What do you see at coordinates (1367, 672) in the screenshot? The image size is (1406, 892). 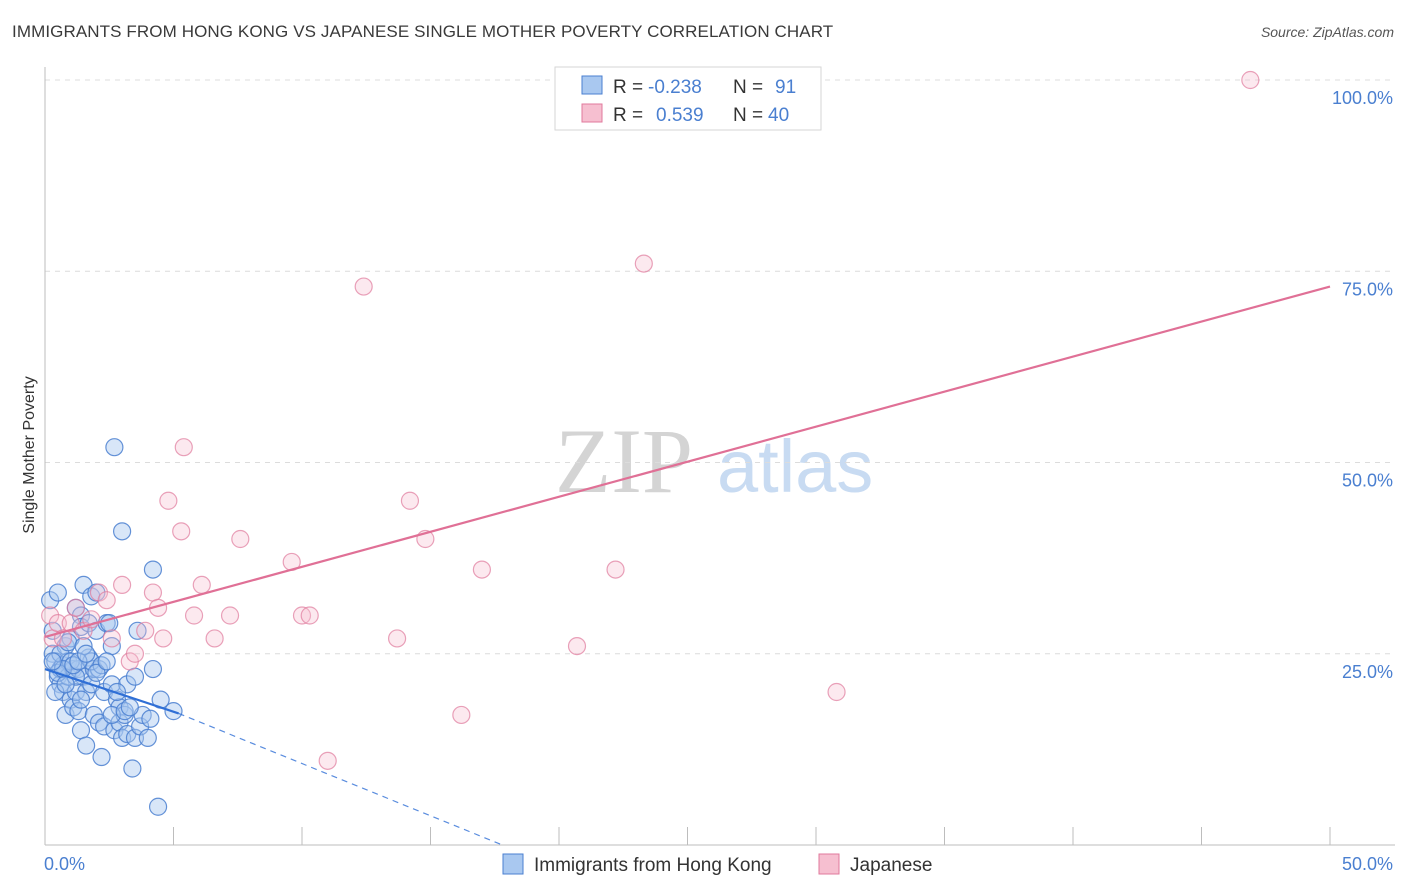 I see `y-tick-25: 25.0%` at bounding box center [1367, 672].